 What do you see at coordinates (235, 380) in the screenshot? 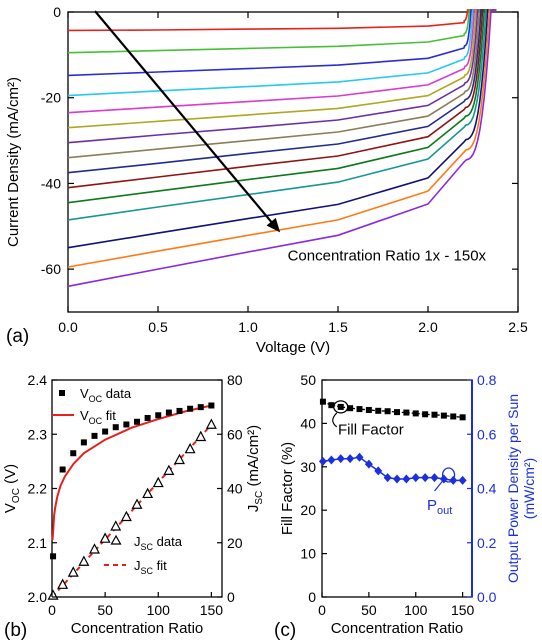
I see `panel-b-right-y-tick-label: 80` at bounding box center [235, 380].